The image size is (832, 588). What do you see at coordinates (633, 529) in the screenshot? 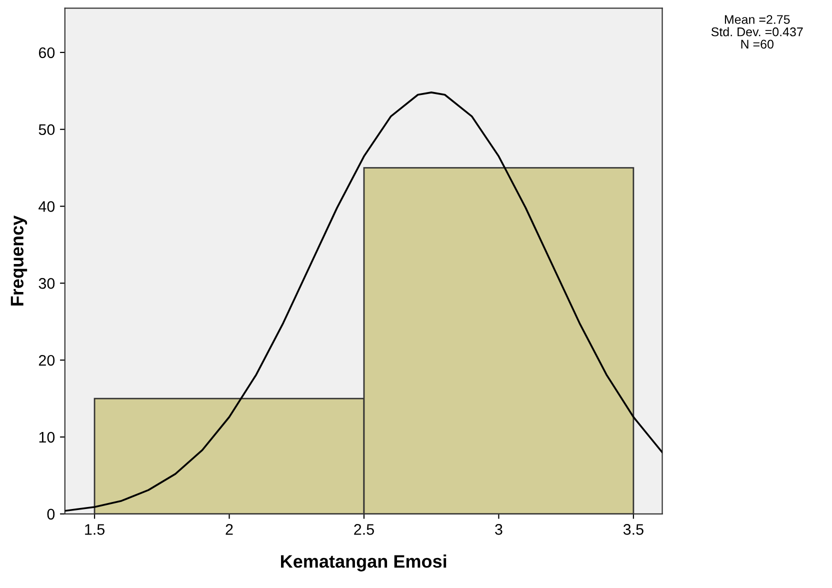
I see `x-tick-label: 3.5` at bounding box center [633, 529].